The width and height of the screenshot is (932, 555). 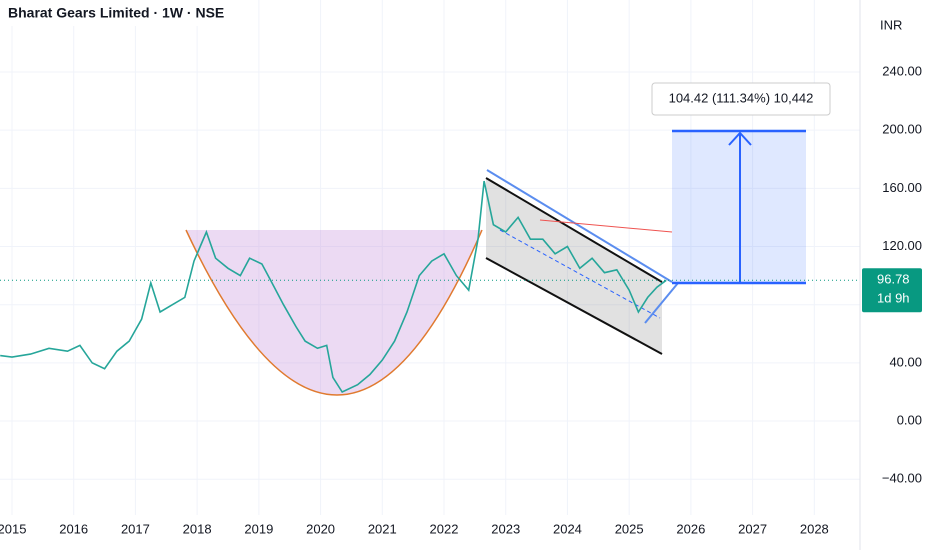 I want to click on channel-bottom, so click(x=574, y=306).